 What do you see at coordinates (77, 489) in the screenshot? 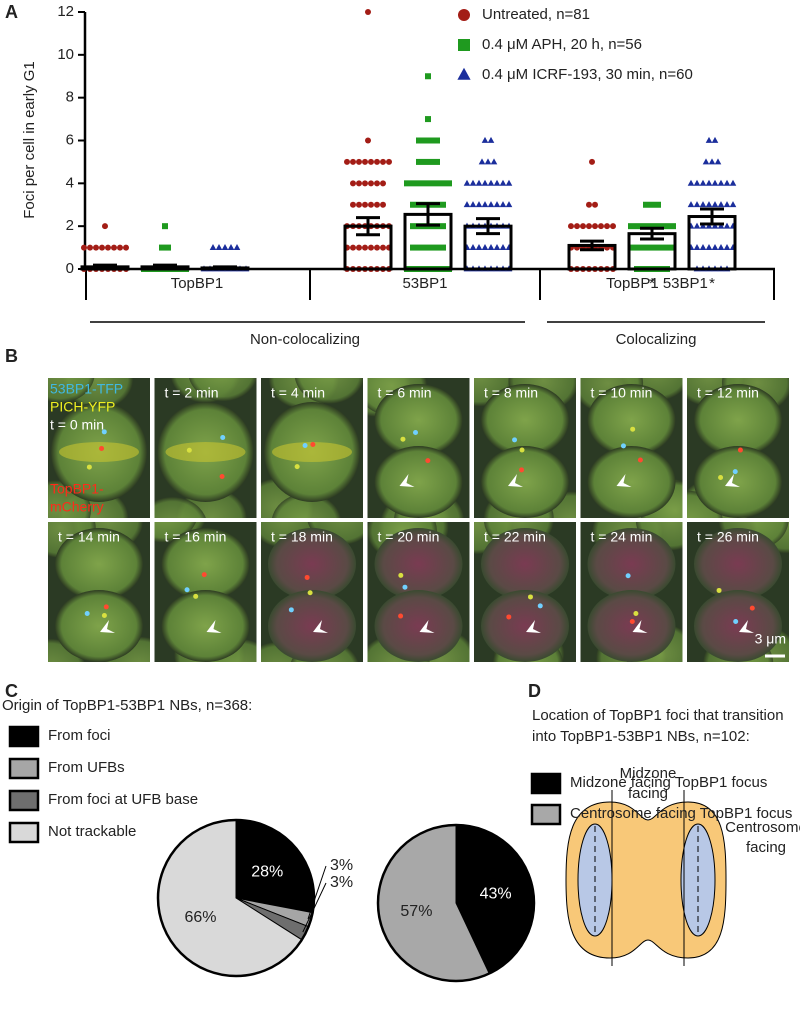
I see `channel-label: TopBP1-` at bounding box center [77, 489].